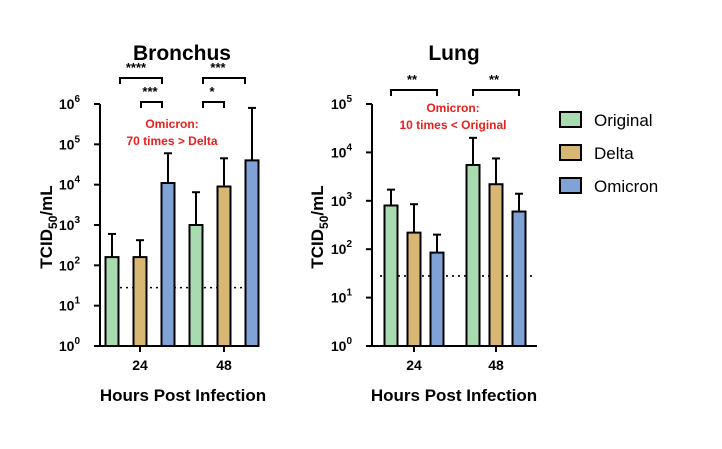 The height and width of the screenshot is (449, 722). Describe the element at coordinates (70, 103) in the screenshot. I see `y-tick-label: 10⁶` at that location.